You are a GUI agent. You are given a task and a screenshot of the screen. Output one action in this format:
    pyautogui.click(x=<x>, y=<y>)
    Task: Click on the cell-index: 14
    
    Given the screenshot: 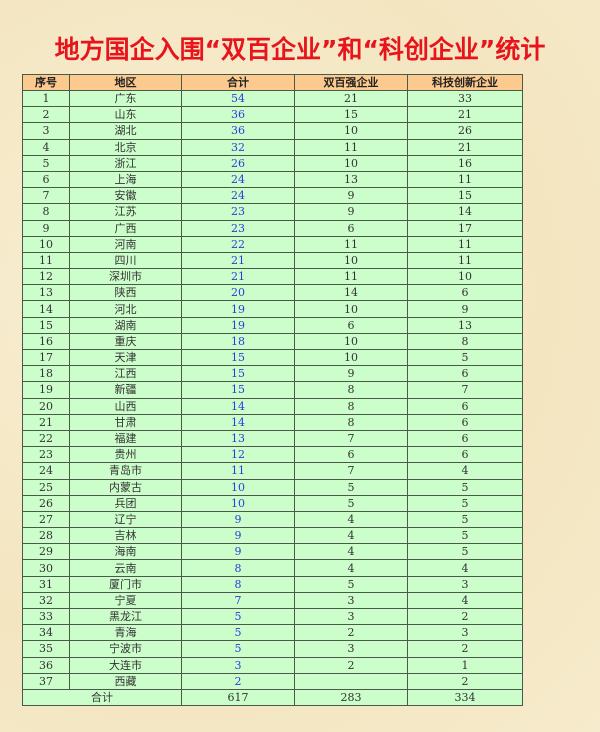 What is the action you would take?
    pyautogui.click(x=46, y=309)
    